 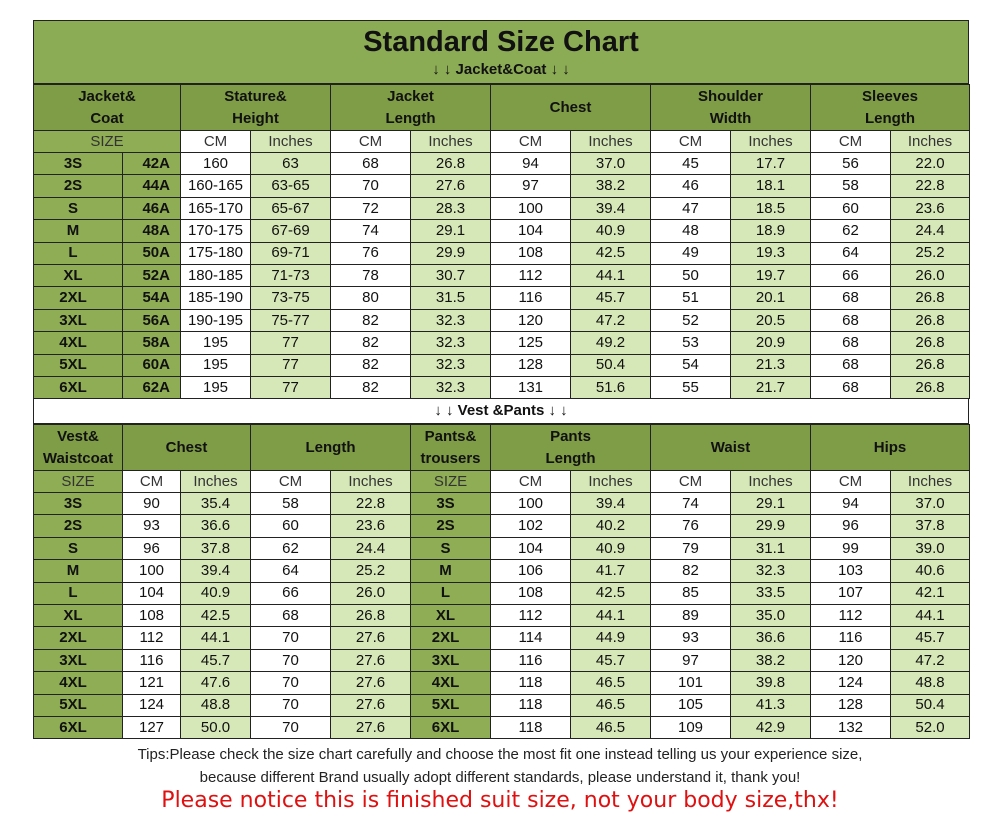 I want to click on size-cell: 50A, so click(x=151, y=253).